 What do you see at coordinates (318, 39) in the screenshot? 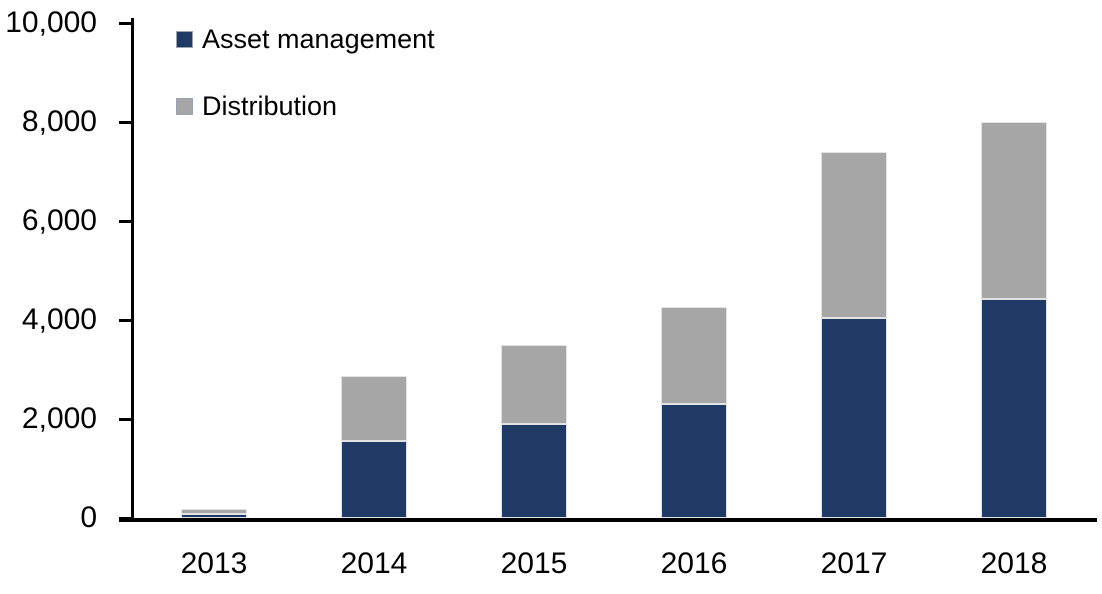
I see `legend-label-asset-management: Asset management` at bounding box center [318, 39].